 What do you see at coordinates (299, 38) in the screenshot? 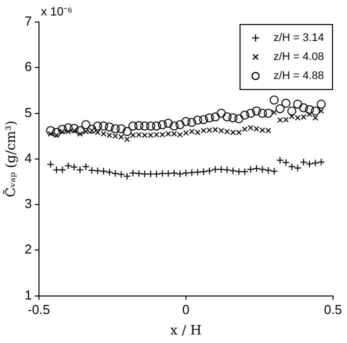
I see `legend-label: z/H = 3.14` at bounding box center [299, 38].